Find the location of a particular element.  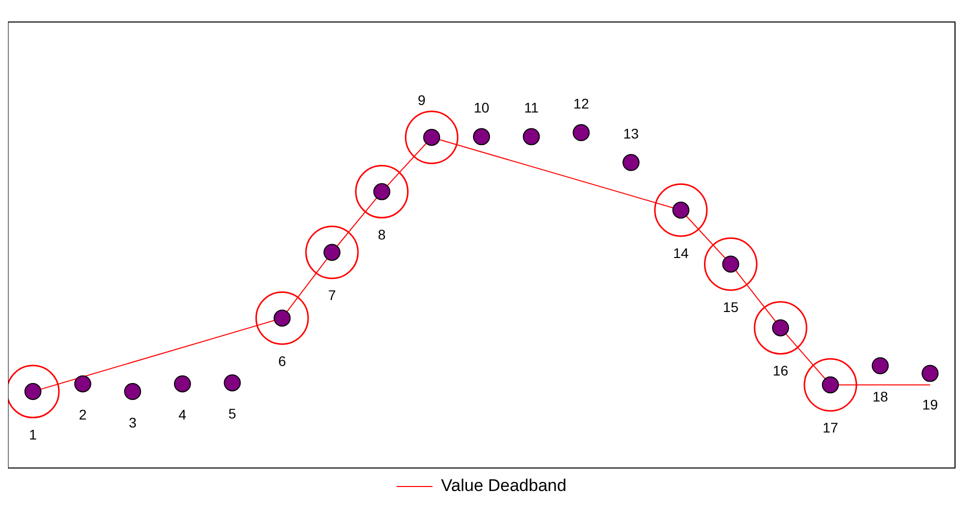

x-tick-label: 13 is located at coordinates (631, 133).